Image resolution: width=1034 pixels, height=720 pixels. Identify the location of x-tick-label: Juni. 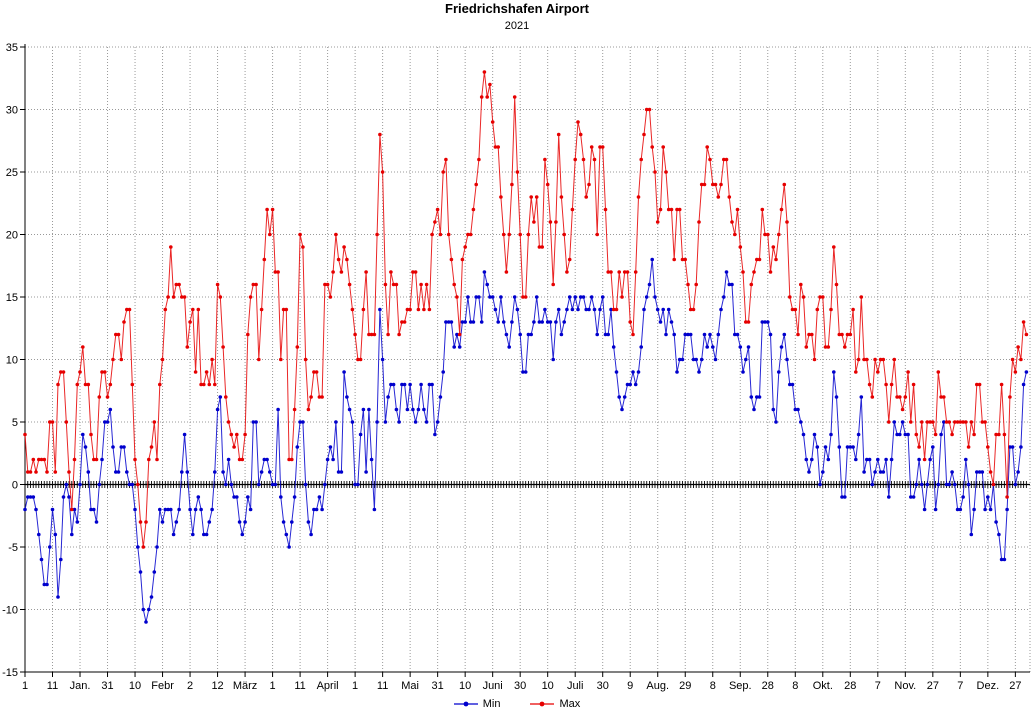
(493, 686).